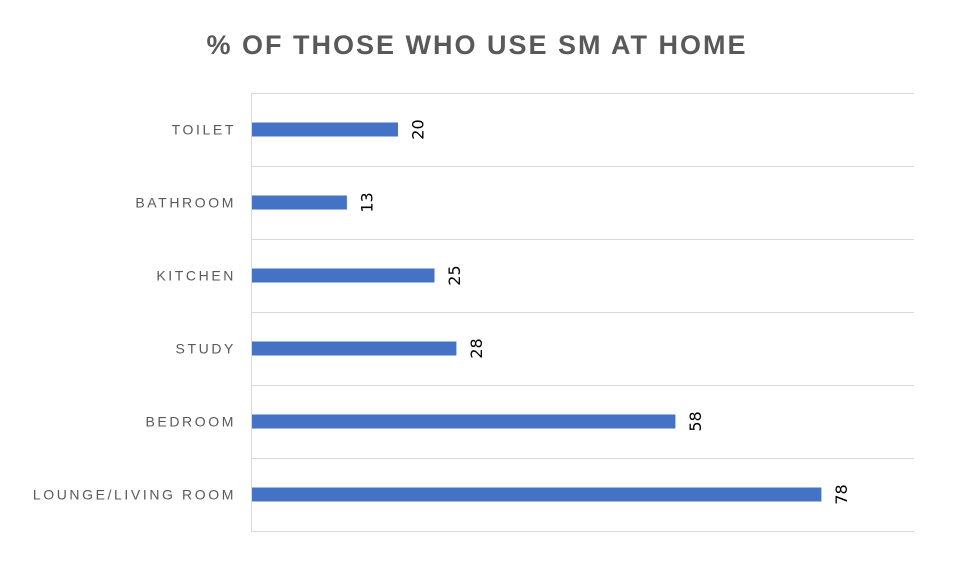 This screenshot has height=566, width=954. What do you see at coordinates (366, 202) in the screenshot?
I see `data-label: 13` at bounding box center [366, 202].